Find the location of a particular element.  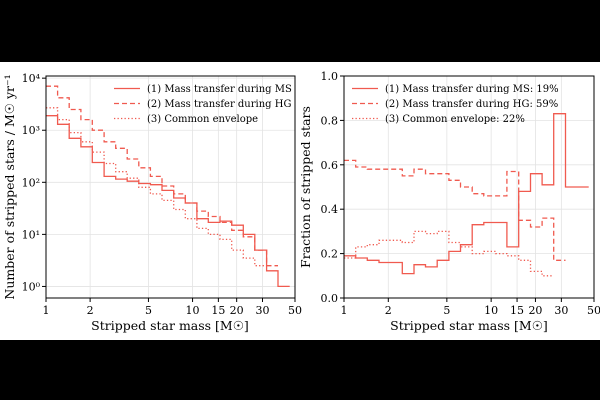

y-axis-label: Fraction of stripped stars is located at coordinates (305, 187).